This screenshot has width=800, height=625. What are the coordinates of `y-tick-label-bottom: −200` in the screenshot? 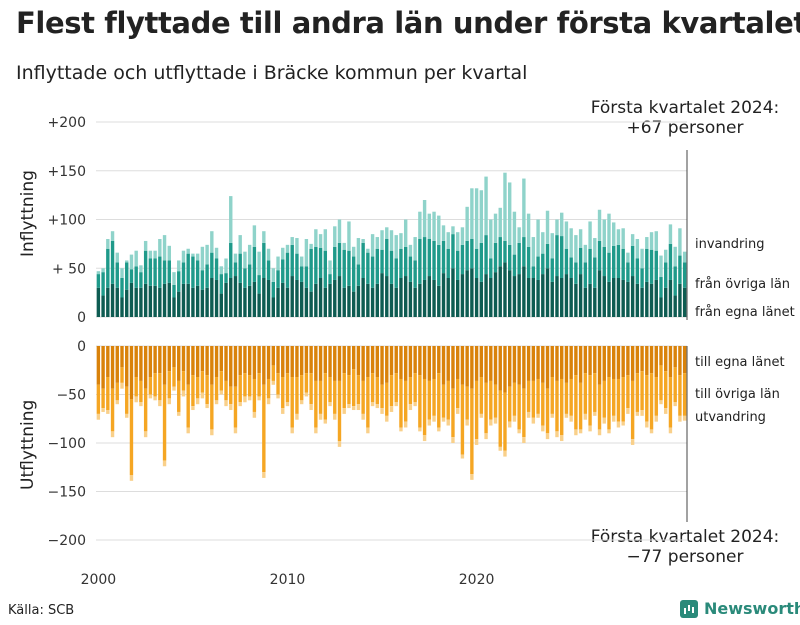 It's located at (67, 541).